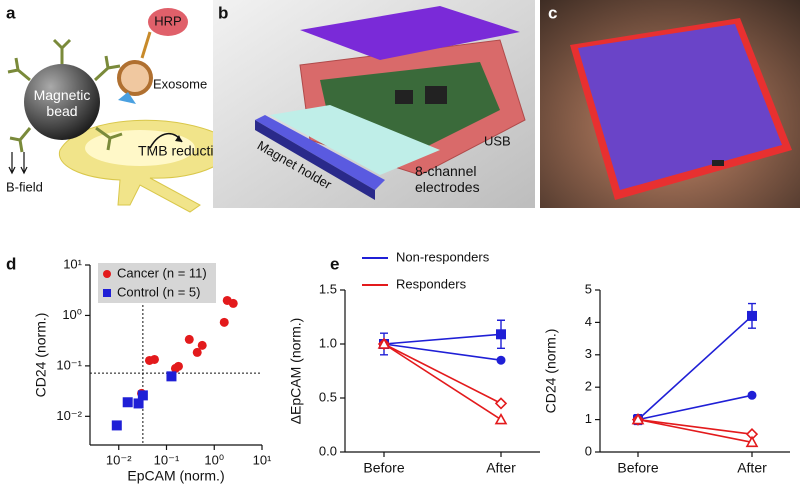 This screenshot has height=489, width=800. Describe the element at coordinates (588, 386) in the screenshot. I see `y-tick-label: 2` at that location.